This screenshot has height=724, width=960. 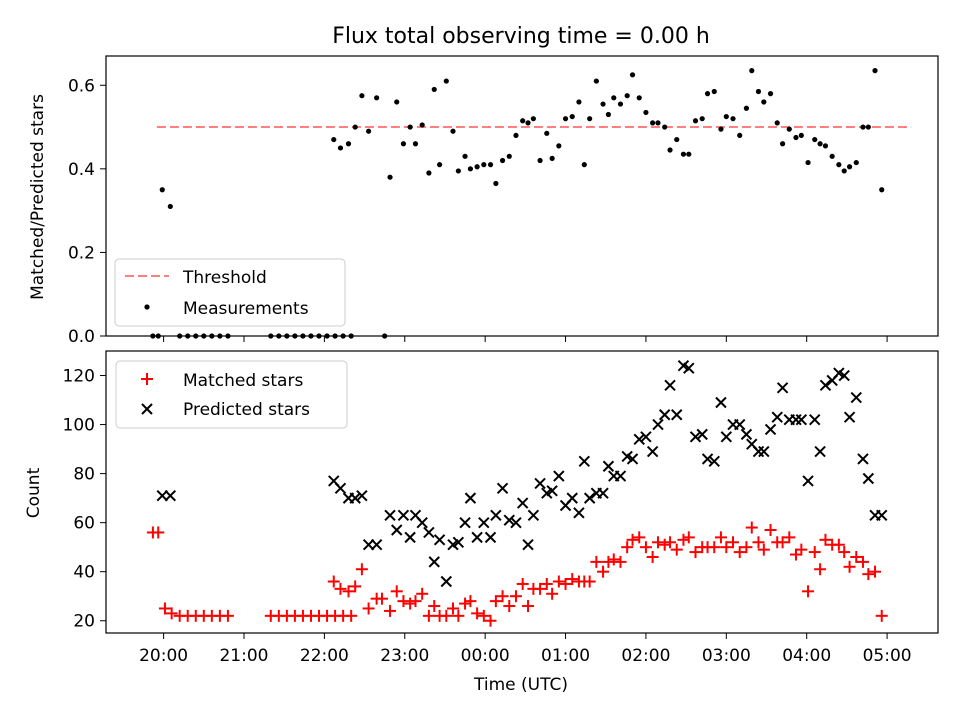 What do you see at coordinates (726, 656) in the screenshot?
I see `x-tick-label: 03:00` at bounding box center [726, 656].